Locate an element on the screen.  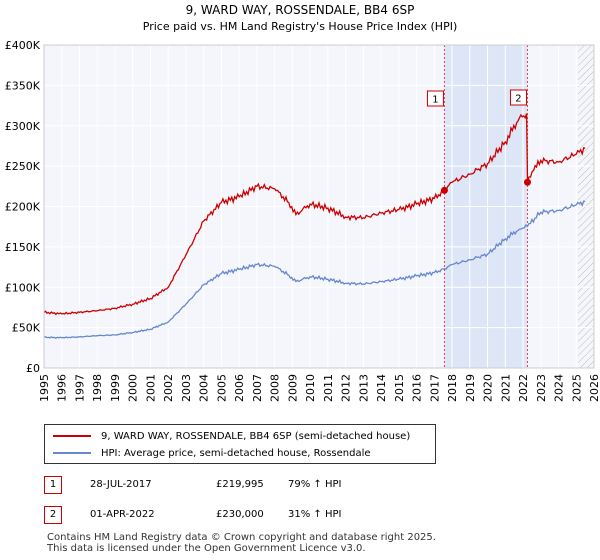
sale-badge-2: 2 is located at coordinates (53, 515).